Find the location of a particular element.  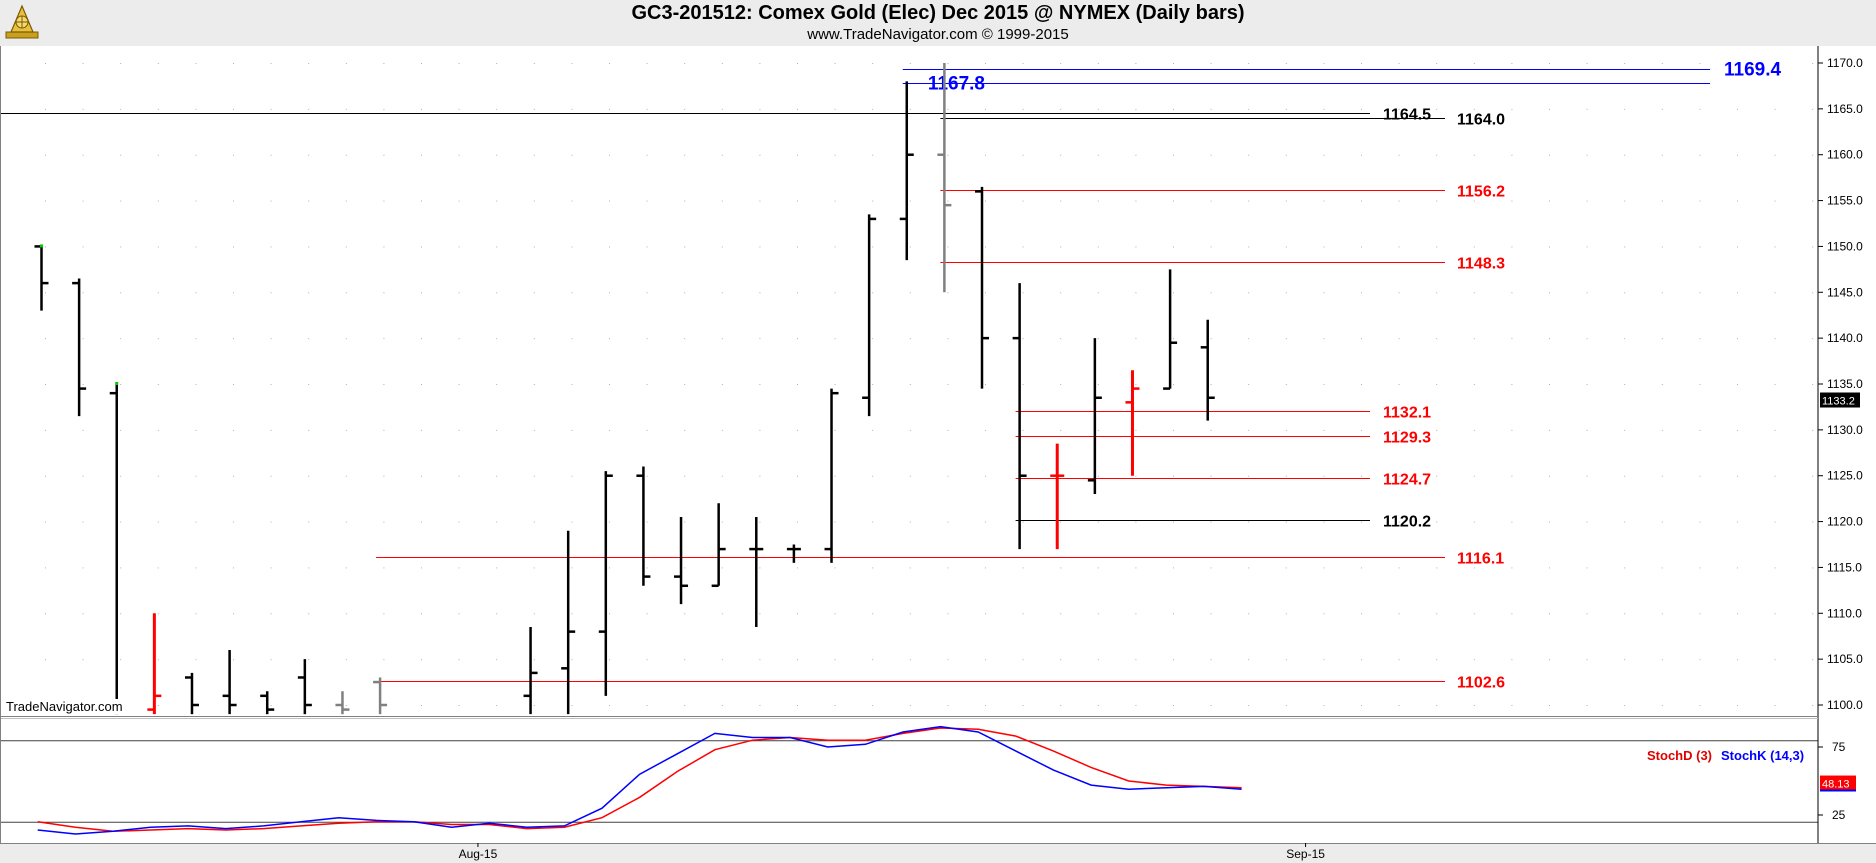

chart-subtitle: www.TradeNavigator.com © 1999-2015 is located at coordinates (938, 34).